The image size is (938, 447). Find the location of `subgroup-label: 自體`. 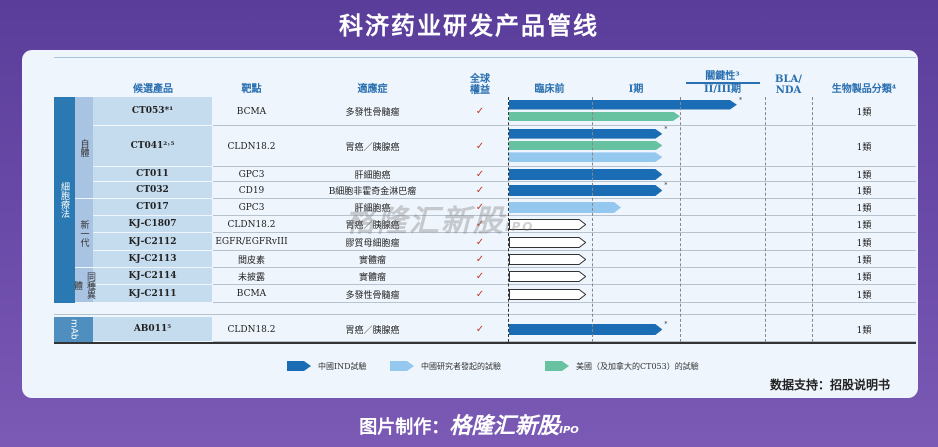

subgroup-label: 自體 is located at coordinates (83, 147).